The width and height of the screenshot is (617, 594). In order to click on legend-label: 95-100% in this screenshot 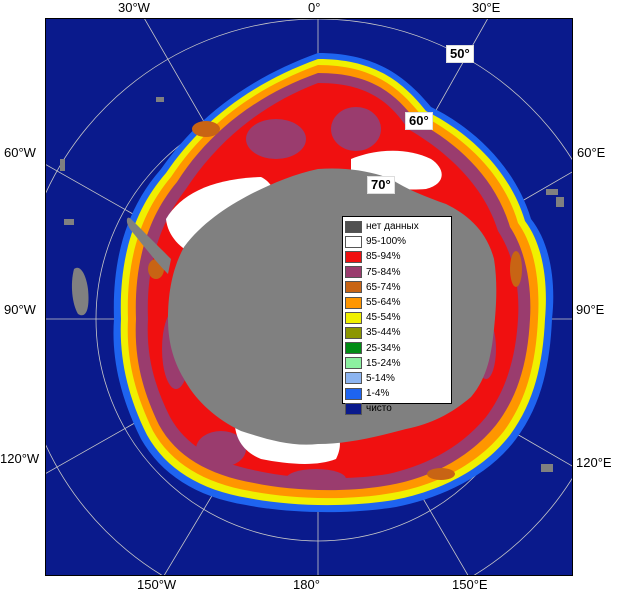, I will do `click(386, 242)`.